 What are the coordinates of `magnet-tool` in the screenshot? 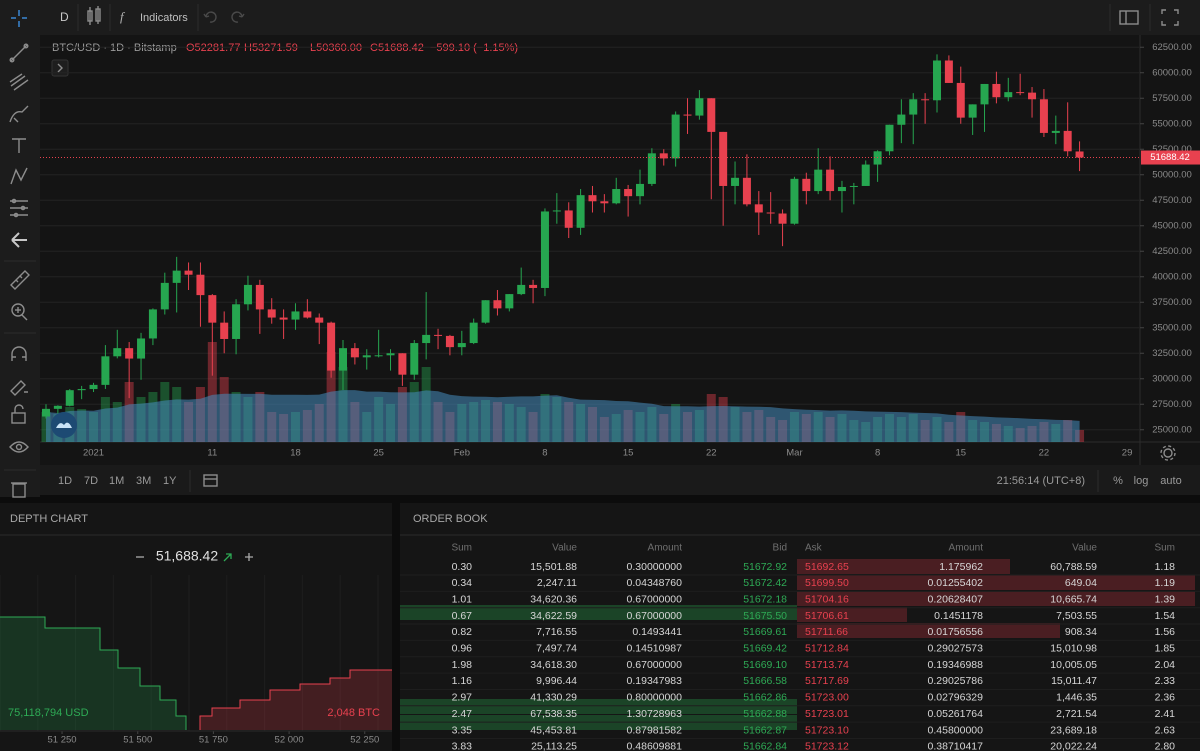 It's located at (19, 353).